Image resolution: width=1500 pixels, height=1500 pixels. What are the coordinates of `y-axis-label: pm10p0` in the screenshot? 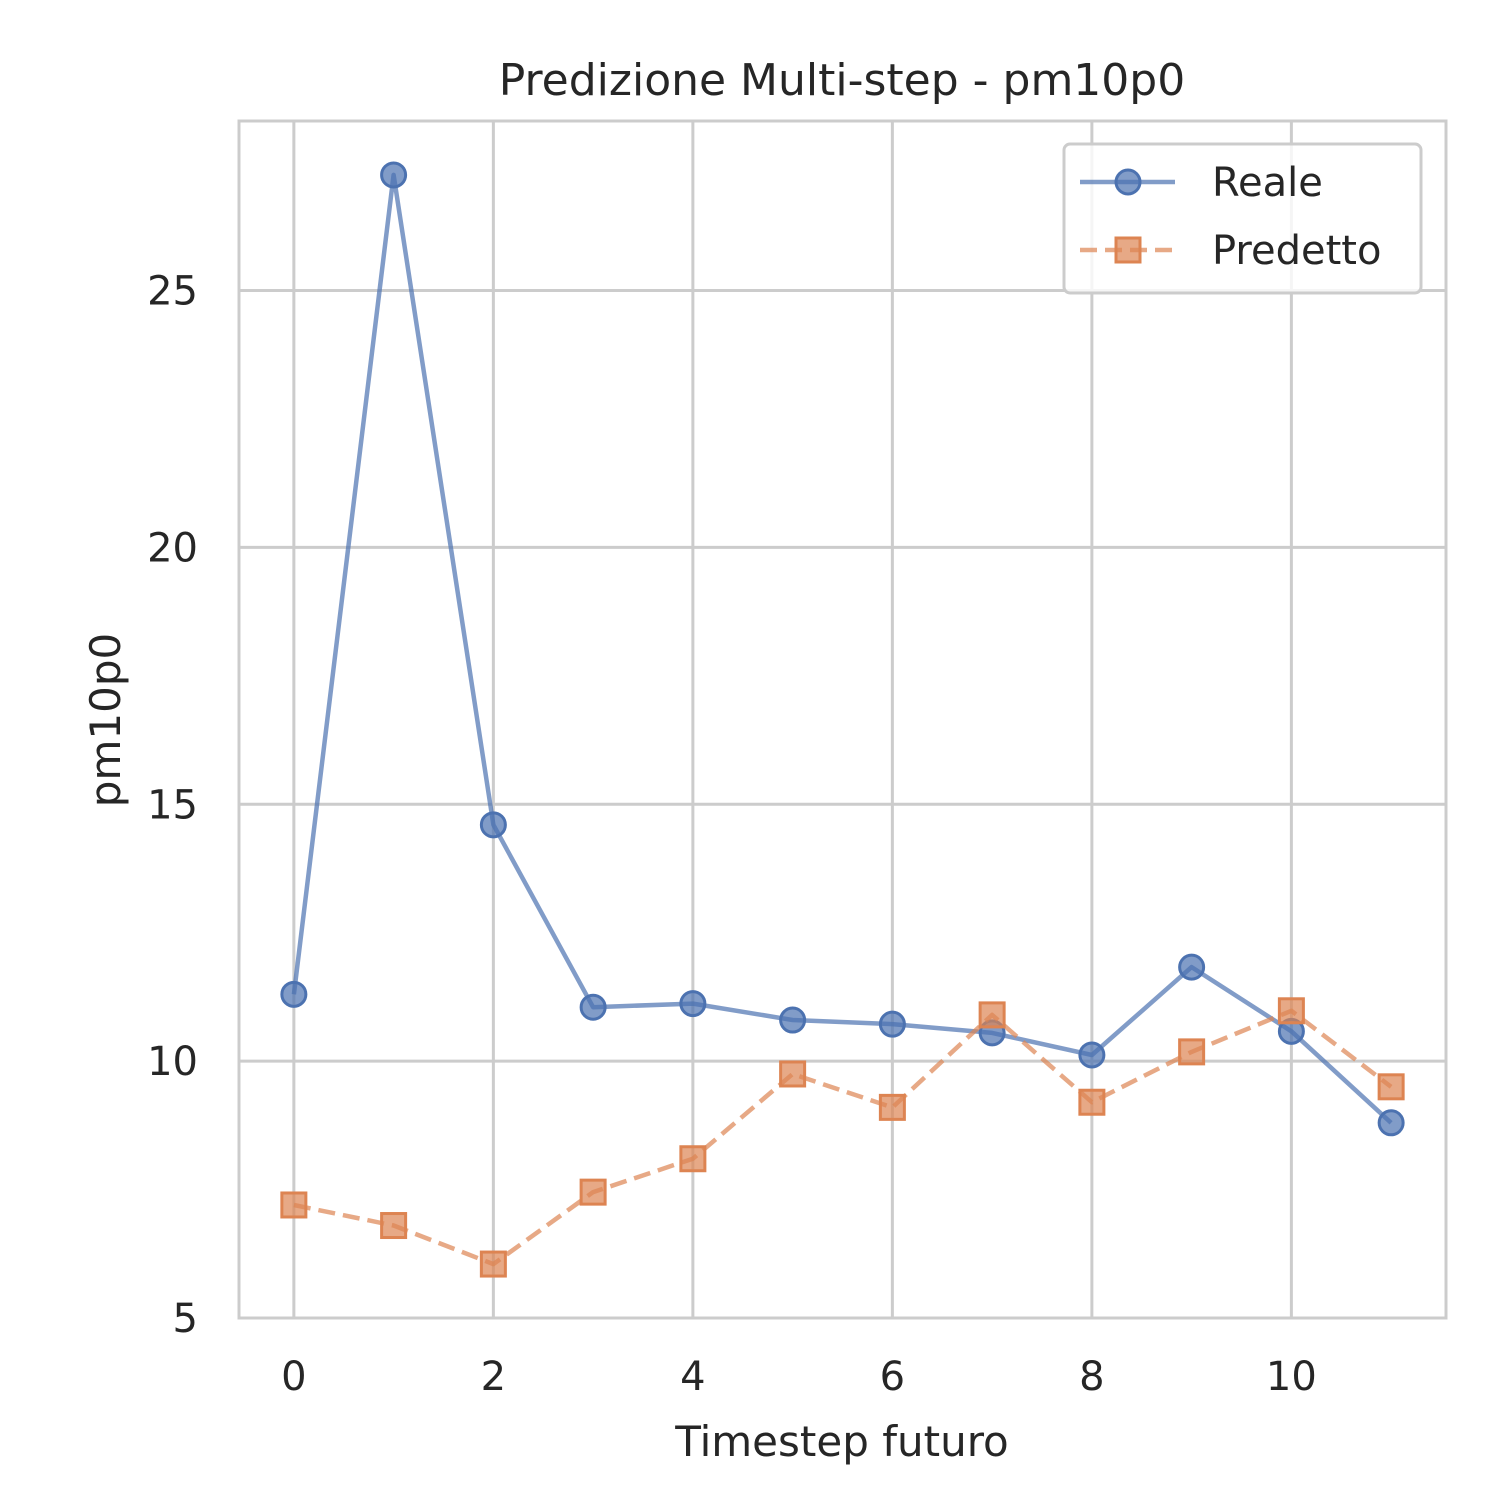 It's located at (105, 720).